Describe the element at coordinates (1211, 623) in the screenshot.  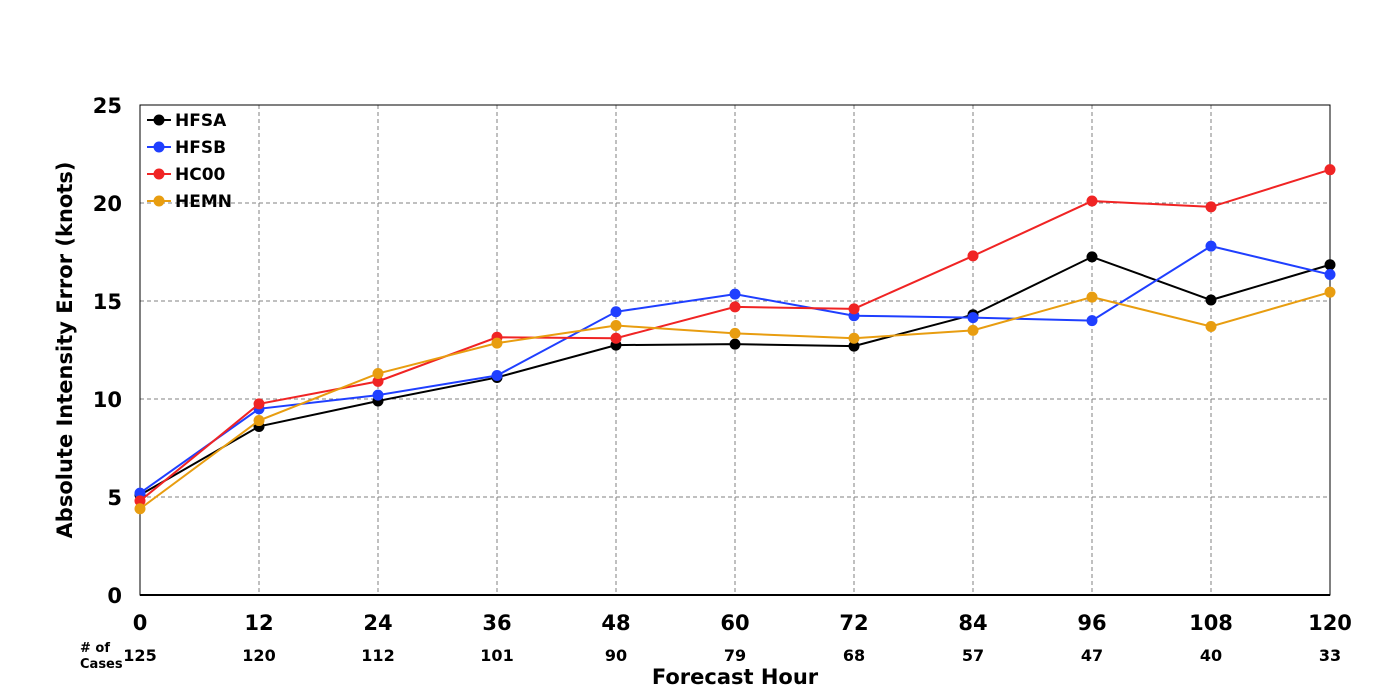
I see `x-tick-label: 108` at that location.